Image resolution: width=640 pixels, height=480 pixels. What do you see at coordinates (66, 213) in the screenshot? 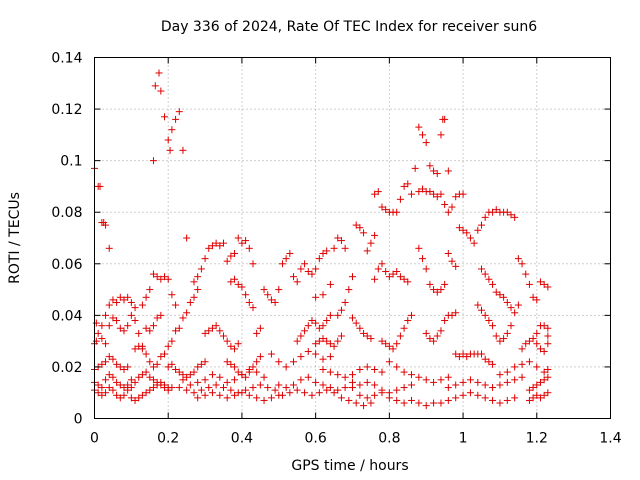
I see `y-tick-label: 0.08` at bounding box center [66, 213].